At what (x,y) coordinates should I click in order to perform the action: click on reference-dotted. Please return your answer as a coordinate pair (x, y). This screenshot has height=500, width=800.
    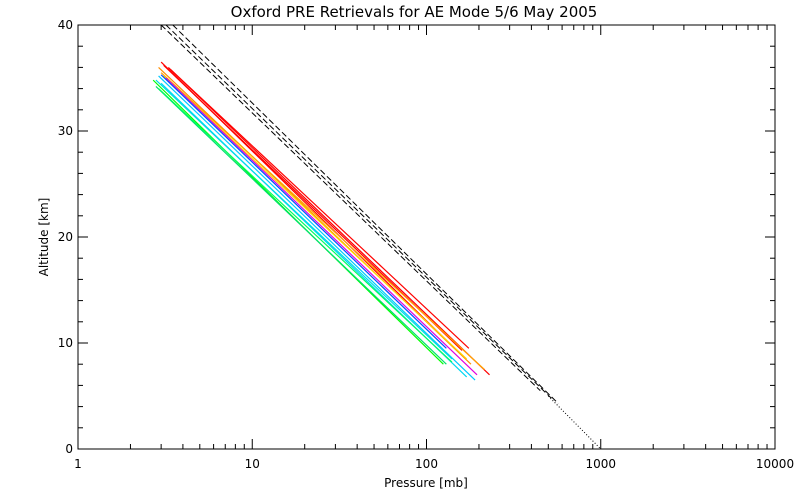
    Looking at the image, I should click on (574, 422).